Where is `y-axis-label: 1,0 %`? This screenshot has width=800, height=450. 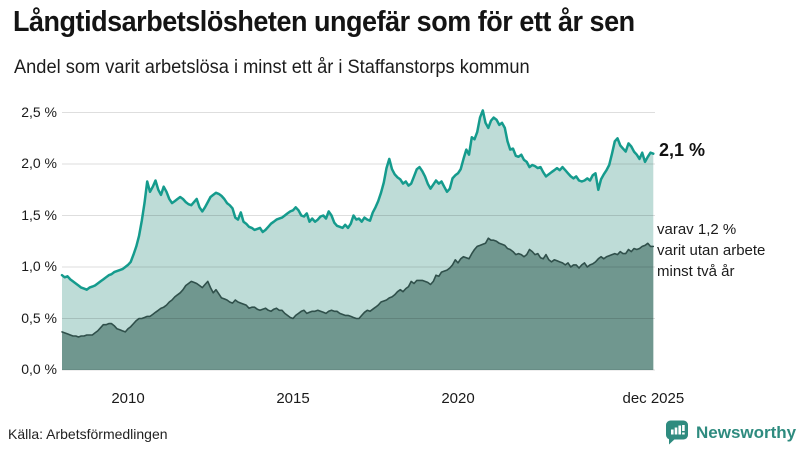
y-axis-label: 1,0 % is located at coordinates (39, 266).